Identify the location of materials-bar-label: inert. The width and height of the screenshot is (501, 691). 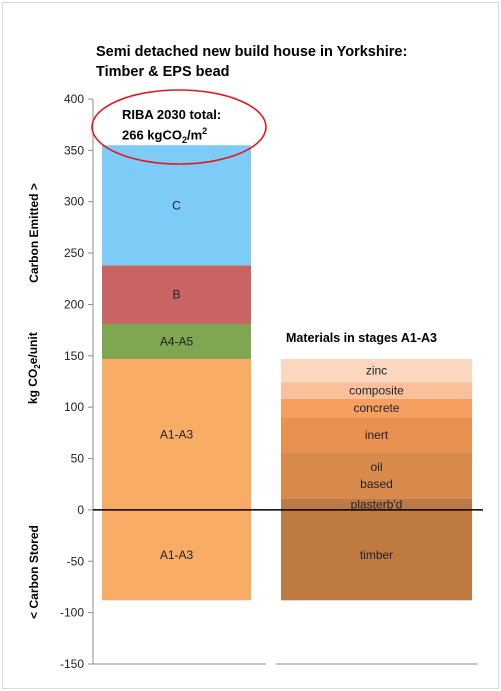
(377, 435).